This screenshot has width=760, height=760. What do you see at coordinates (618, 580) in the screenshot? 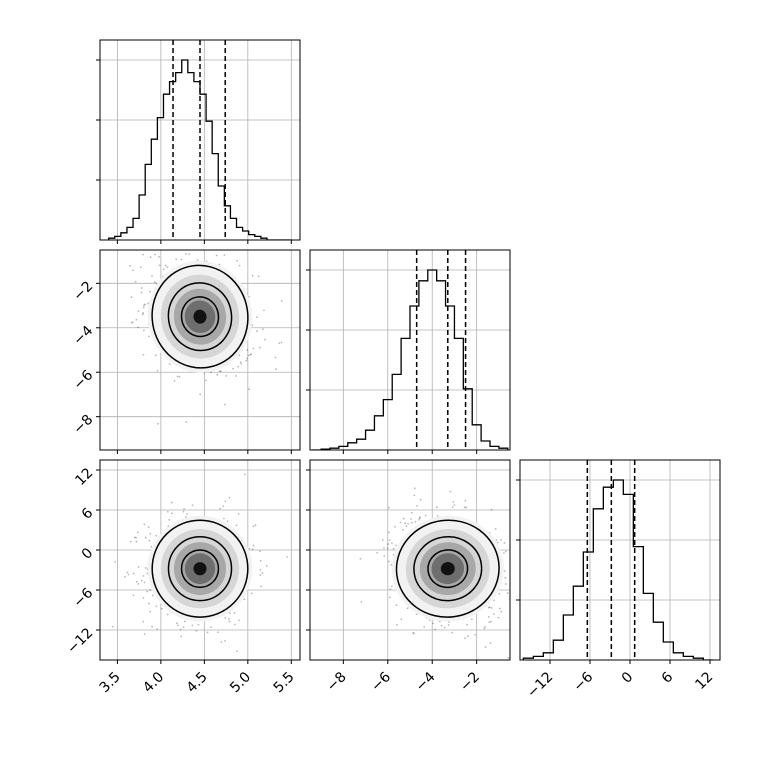
I see `histogram-panel-2: −12 −6 0 6 12` at bounding box center [618, 580].